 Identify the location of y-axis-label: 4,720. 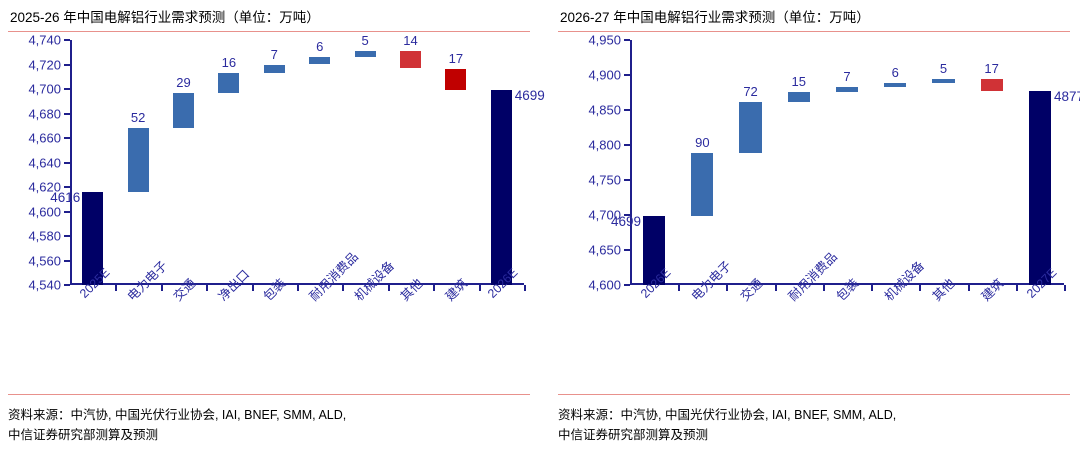
(44, 64).